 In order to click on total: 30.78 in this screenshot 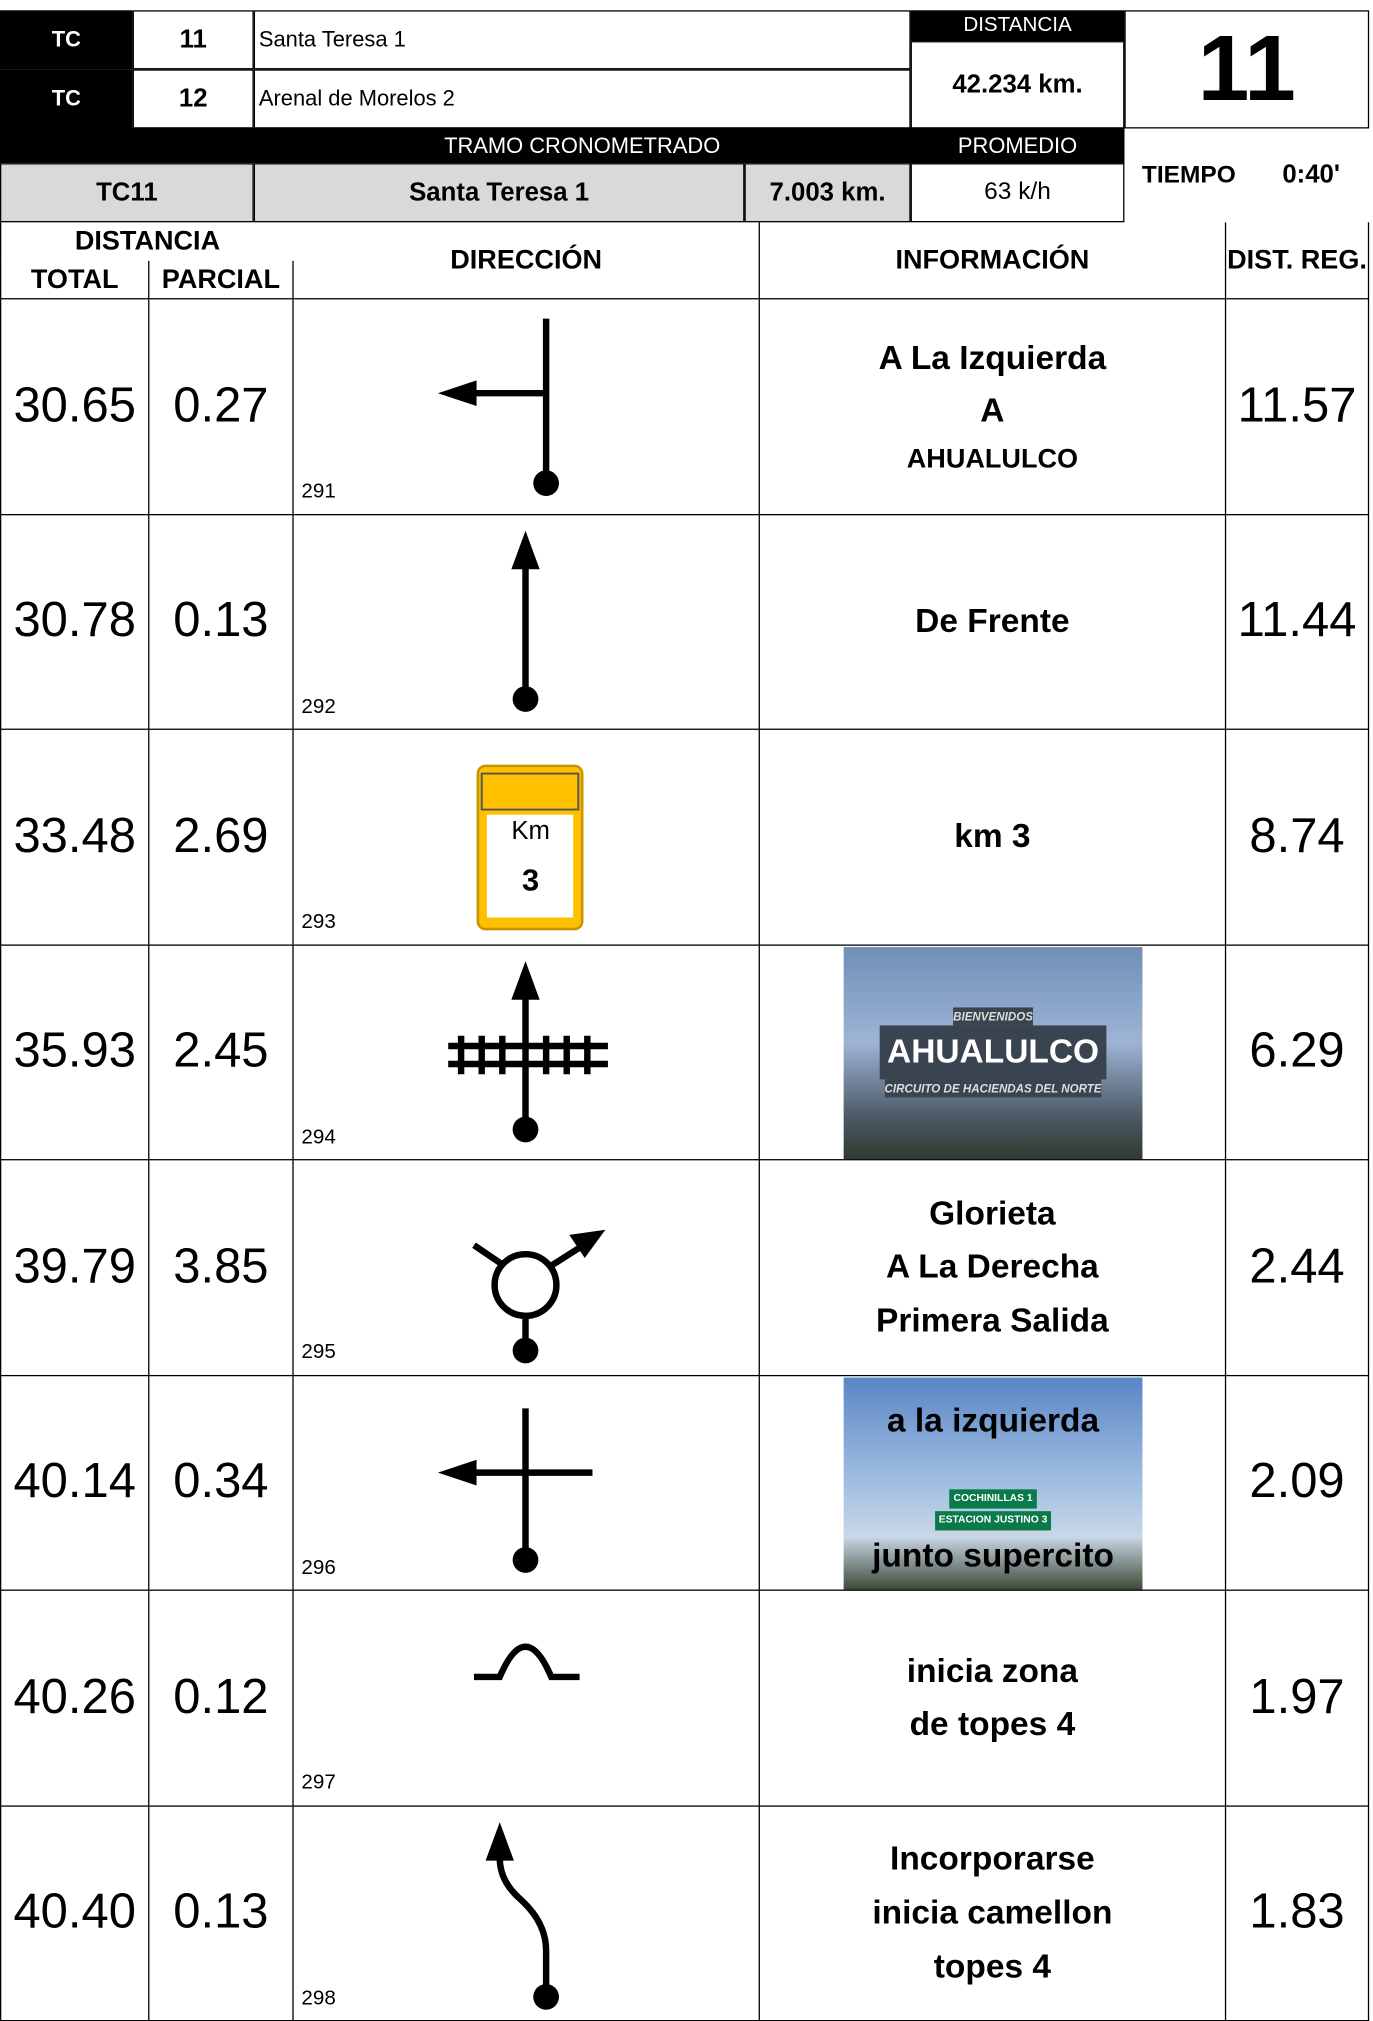, I will do `click(75, 622)`.